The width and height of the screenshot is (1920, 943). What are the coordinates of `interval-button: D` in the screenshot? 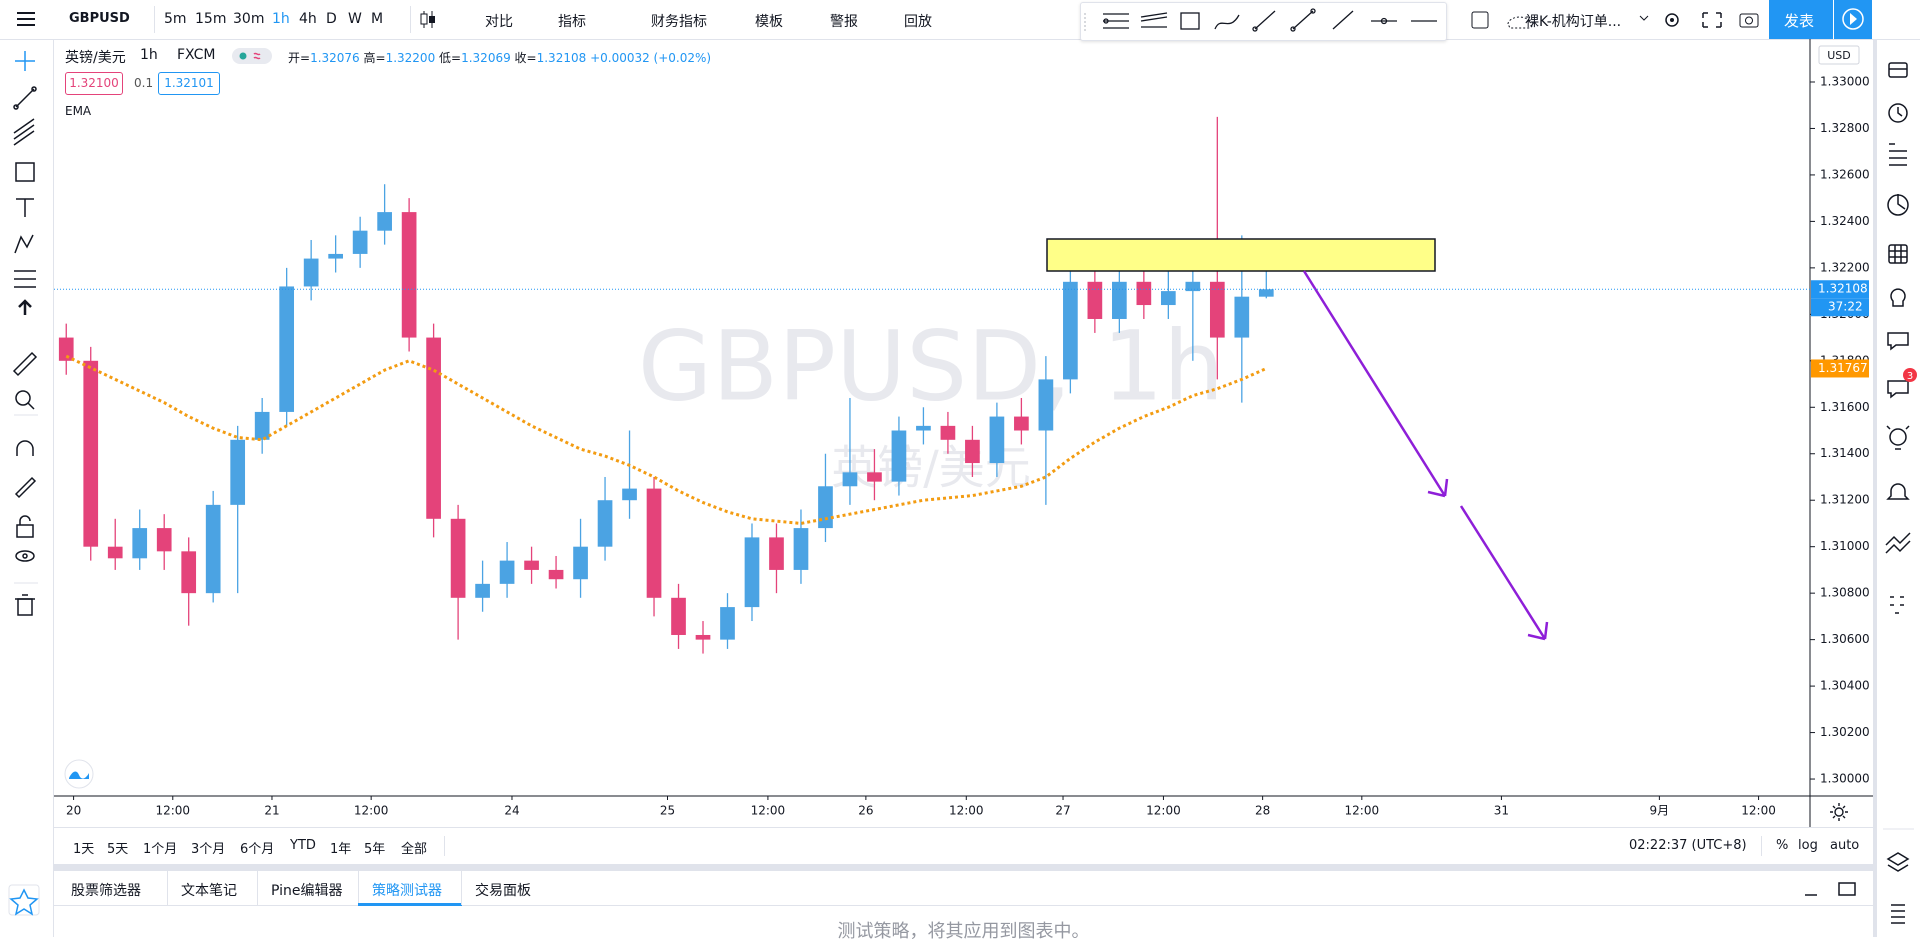 It's located at (331, 19).